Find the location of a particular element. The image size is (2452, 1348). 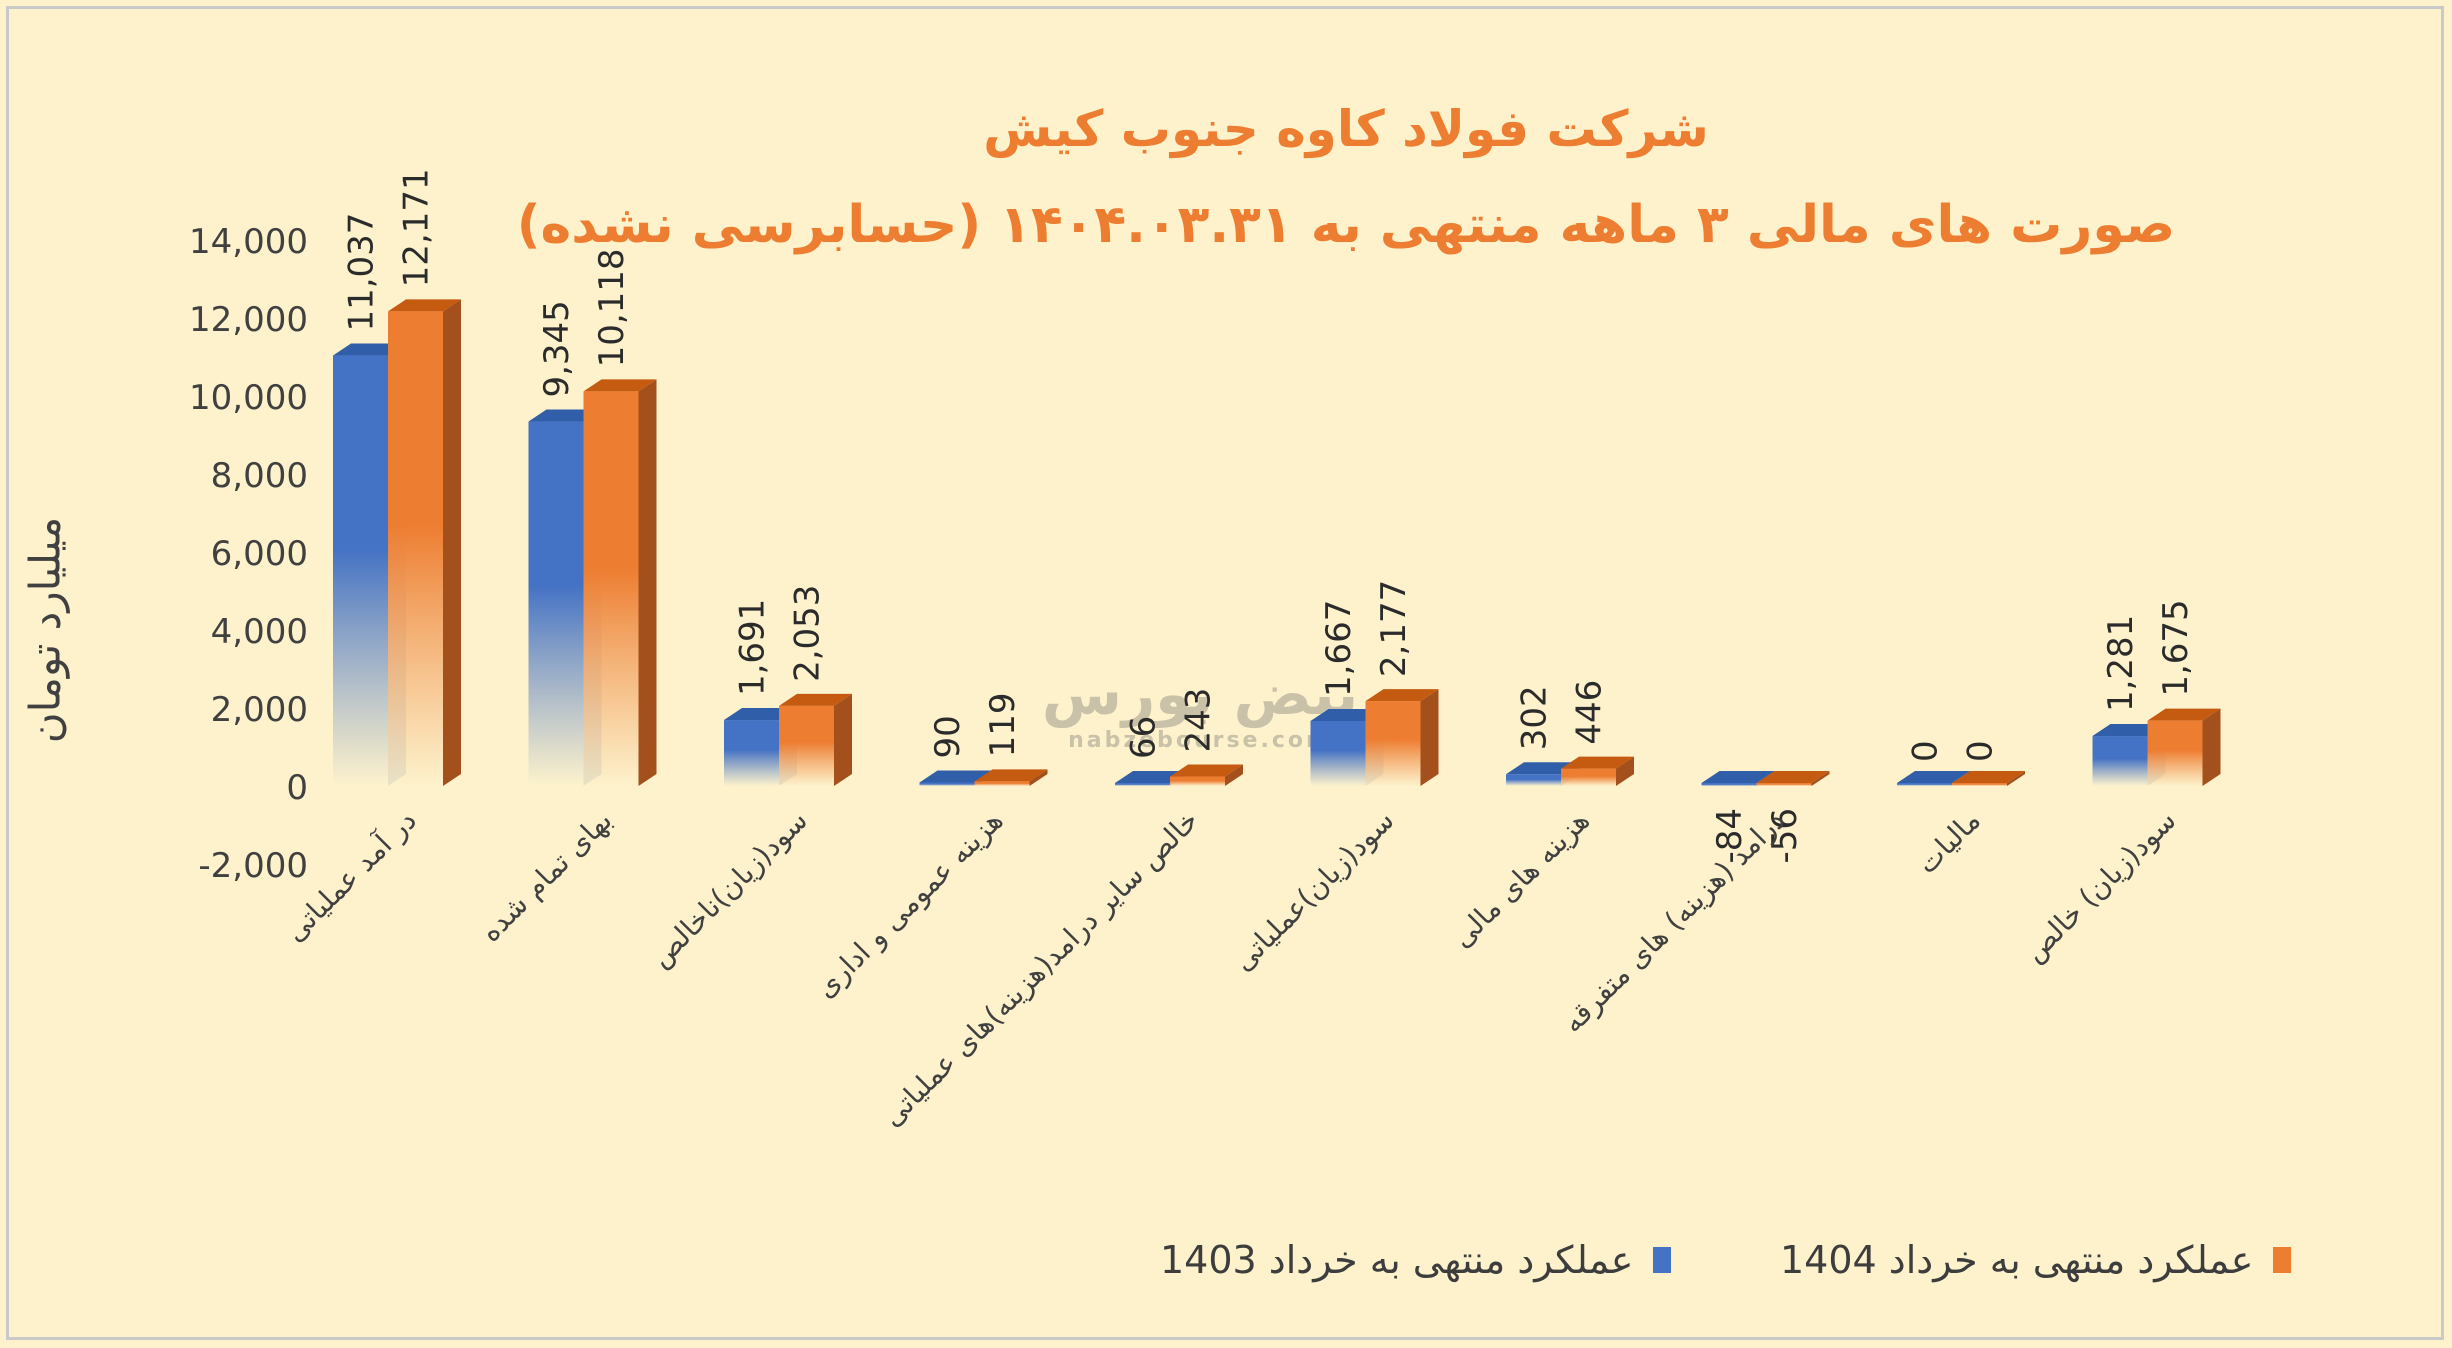

y-tick-label: 4,000 is located at coordinates (259, 632).